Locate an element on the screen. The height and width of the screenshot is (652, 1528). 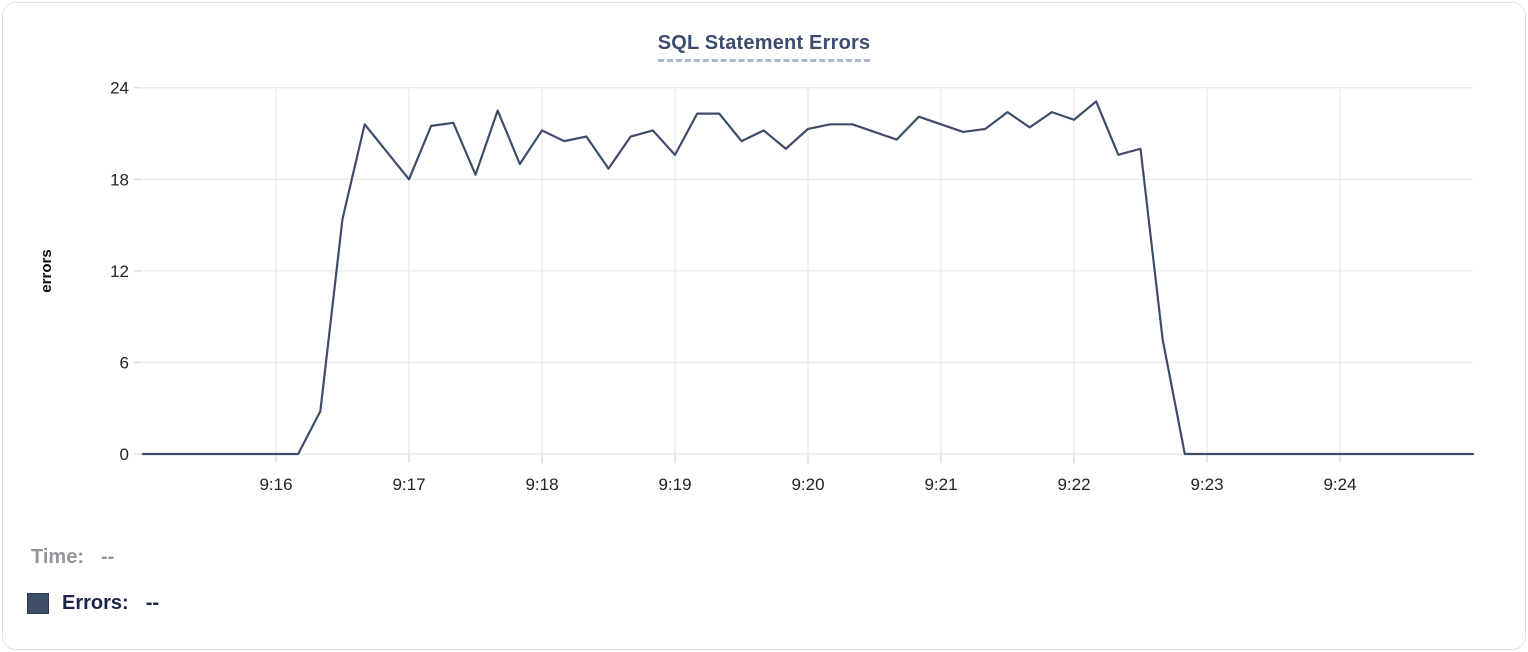
errors-readout-label: Errors: is located at coordinates (95, 603).